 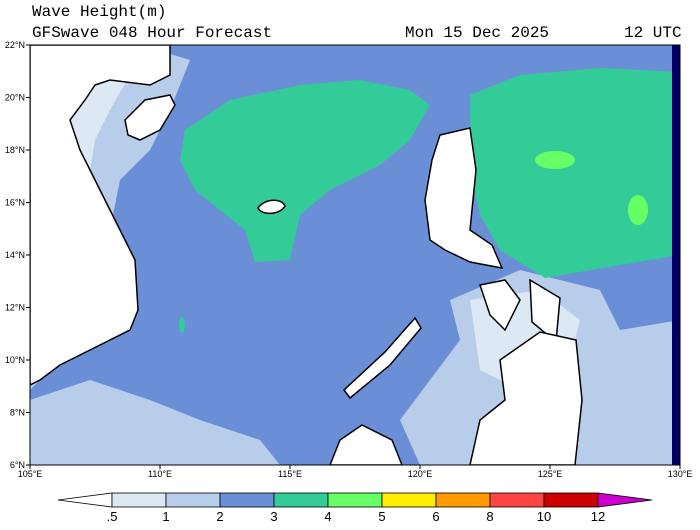 I want to click on colorbar: .5 1 2 3 4 5 6 8 10 12, so click(x=355, y=508).